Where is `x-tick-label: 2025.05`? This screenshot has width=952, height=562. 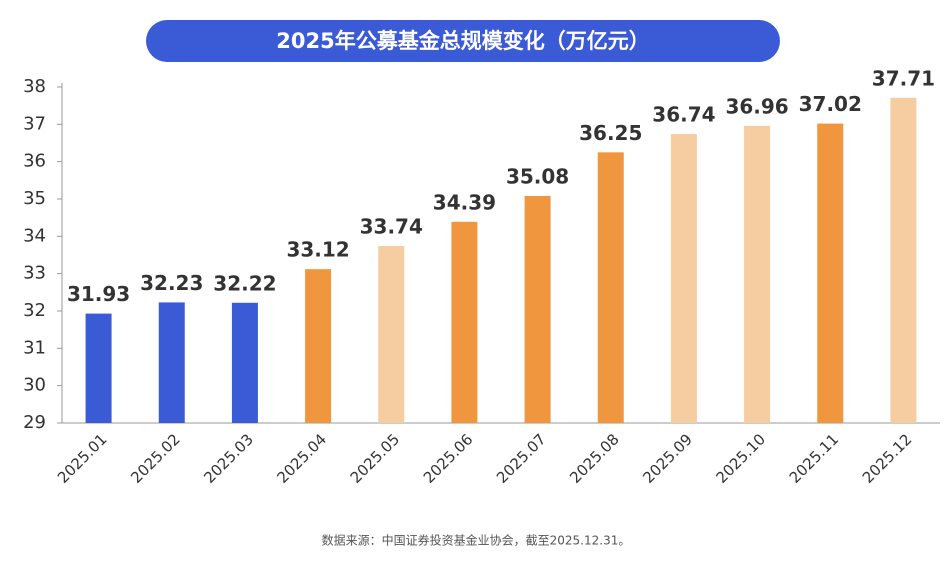
x-tick-label: 2025.05 is located at coordinates (375, 458).